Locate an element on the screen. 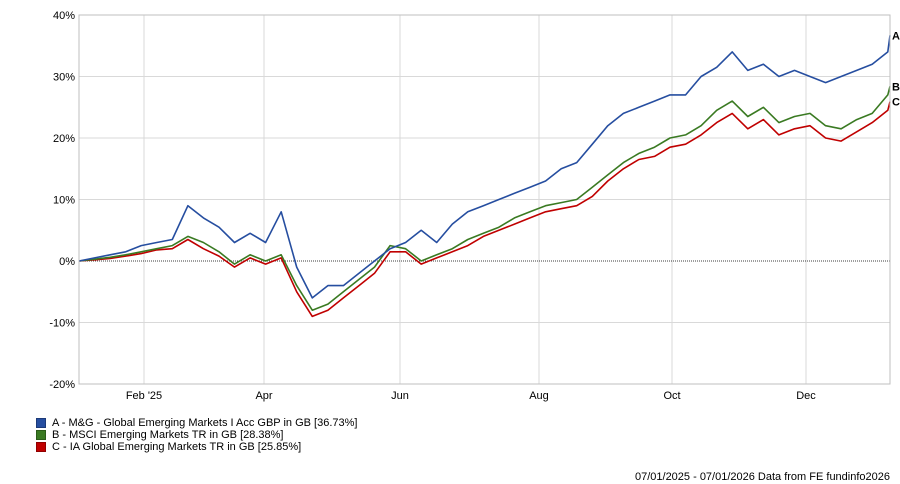 The width and height of the screenshot is (900, 484). y-tick-label: 30% is located at coordinates (64, 78).